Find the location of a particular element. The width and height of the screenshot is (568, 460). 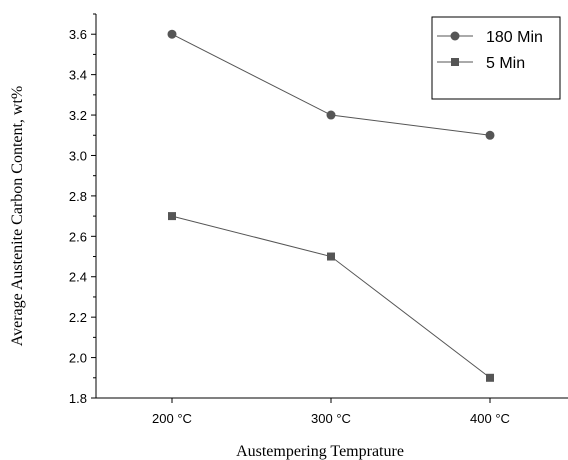

series-180-min is located at coordinates (331, 84).